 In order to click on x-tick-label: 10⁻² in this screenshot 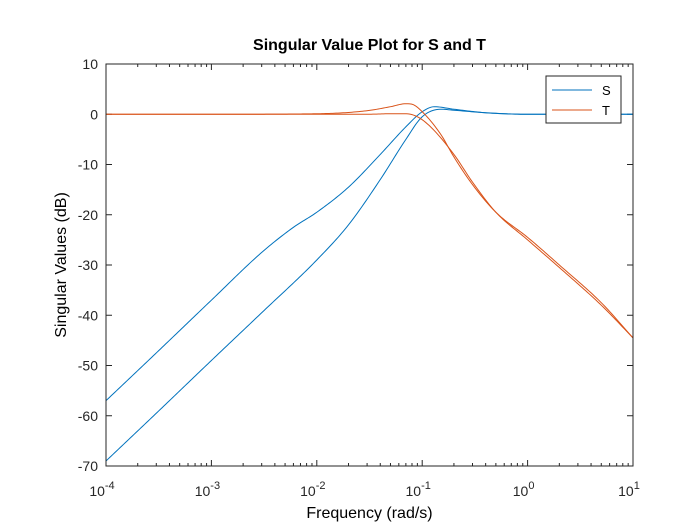, I will do `click(312, 489)`.